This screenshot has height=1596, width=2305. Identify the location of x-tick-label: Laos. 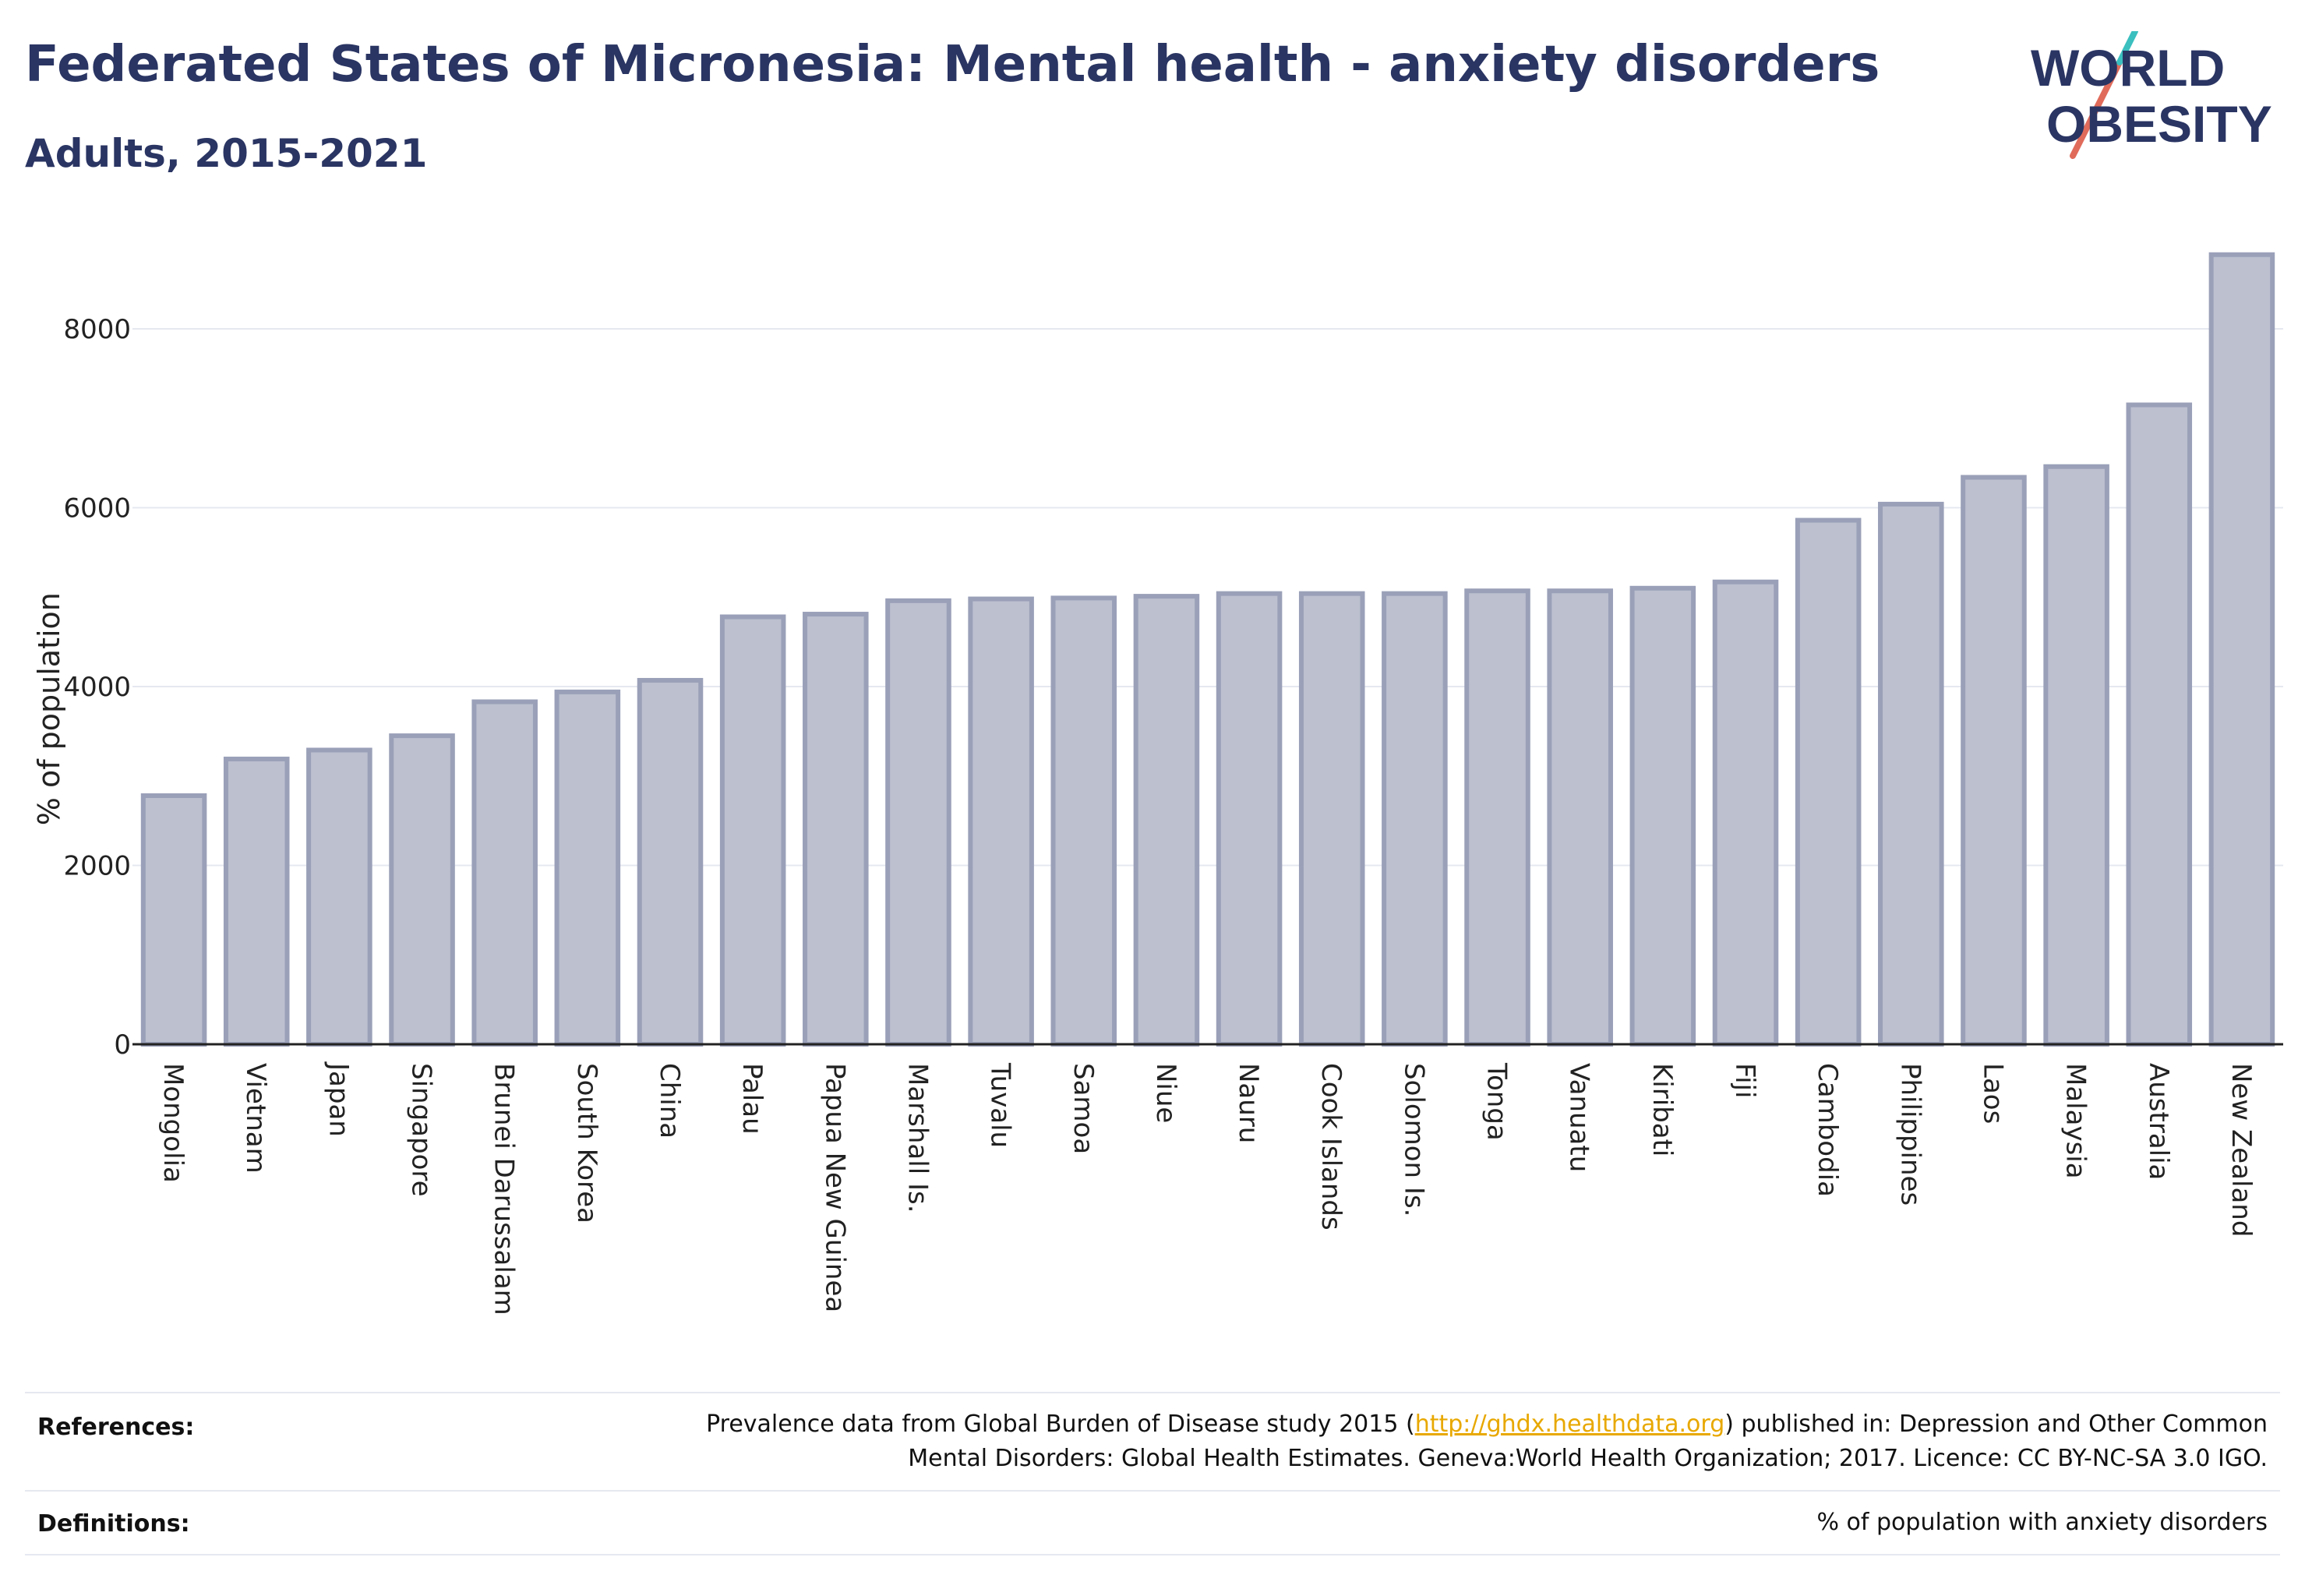
(1992, 1093).